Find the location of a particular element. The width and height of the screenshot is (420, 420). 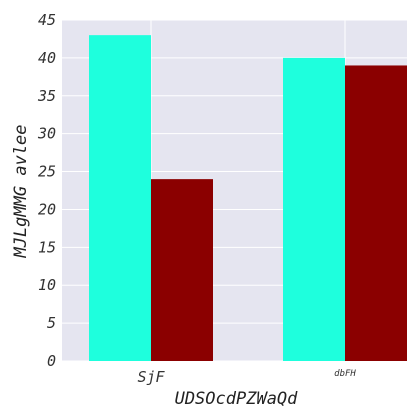

y-tick-label: 20 is located at coordinates (47, 209).